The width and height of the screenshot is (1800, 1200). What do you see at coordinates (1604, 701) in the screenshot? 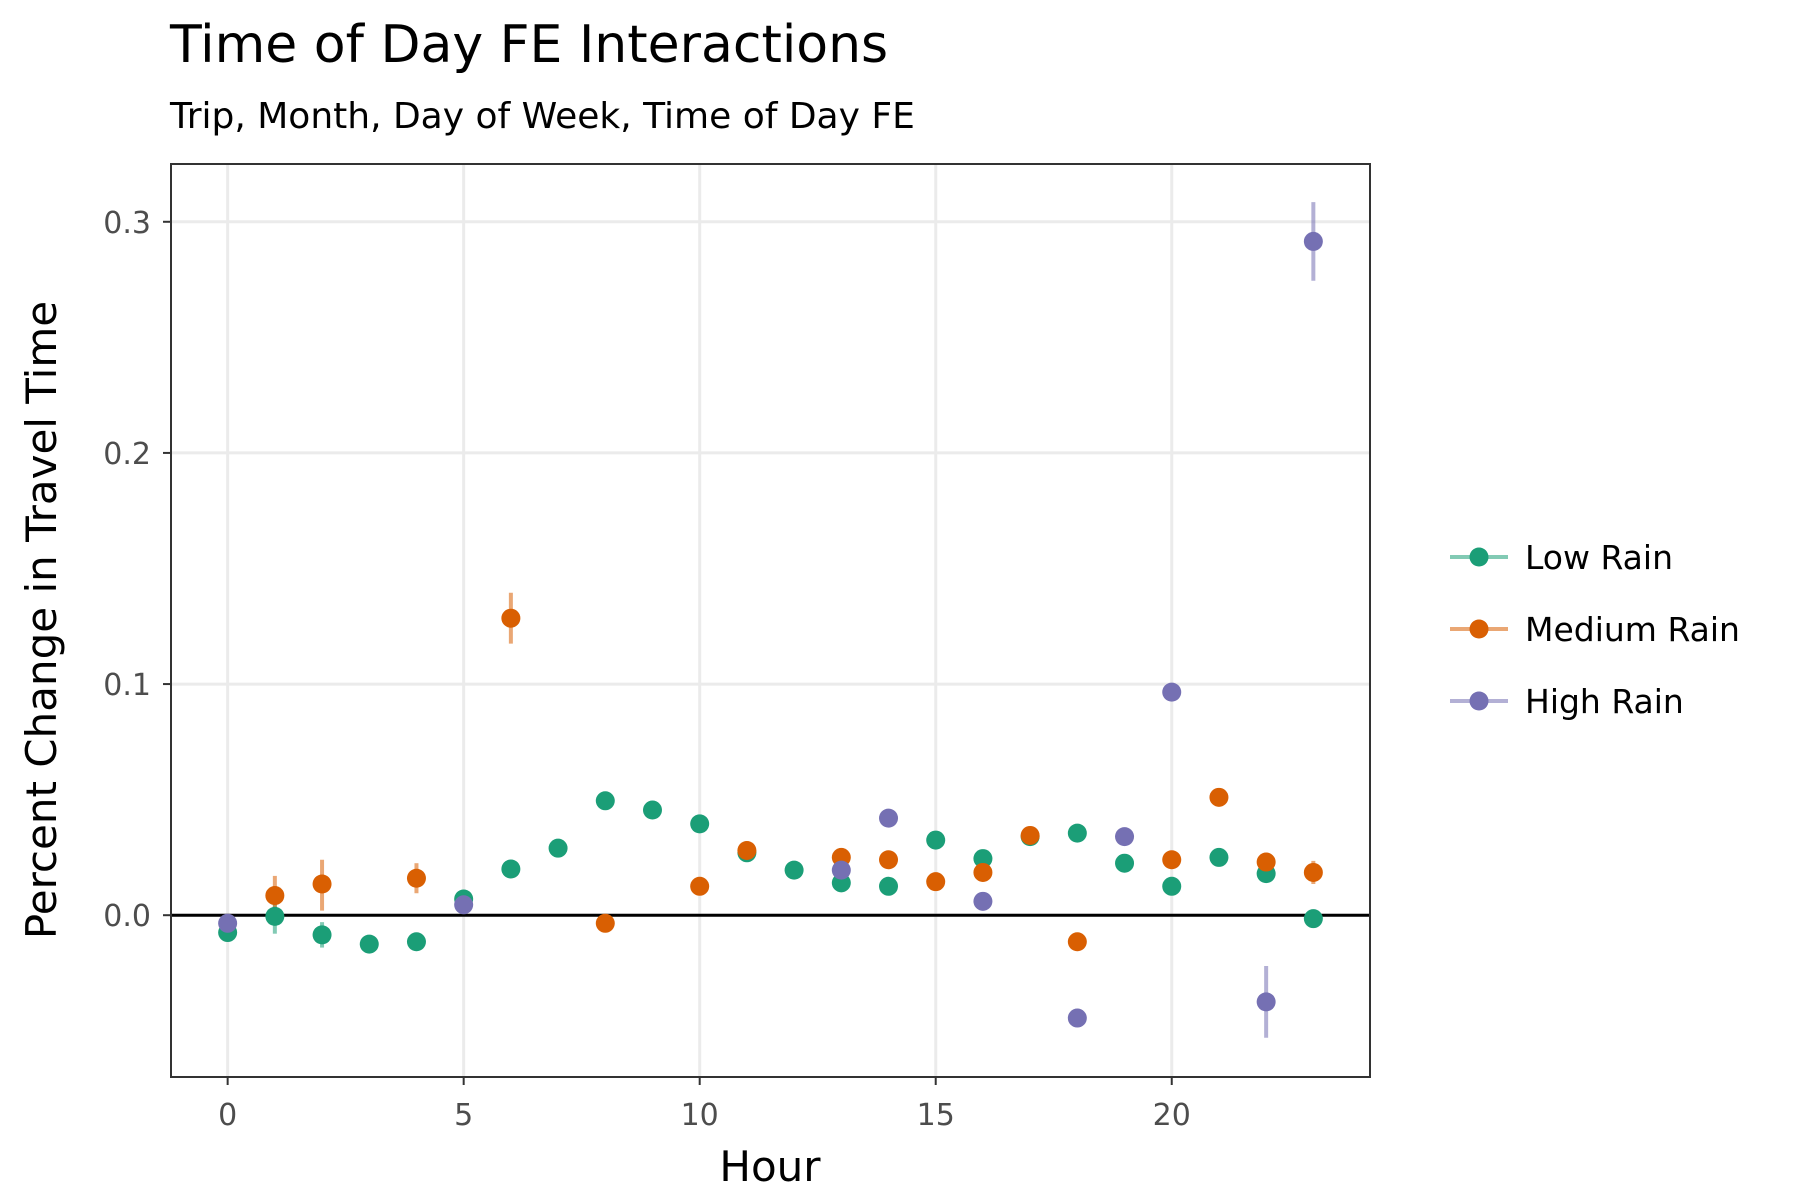
I see `legend-label: High Rain` at bounding box center [1604, 701].